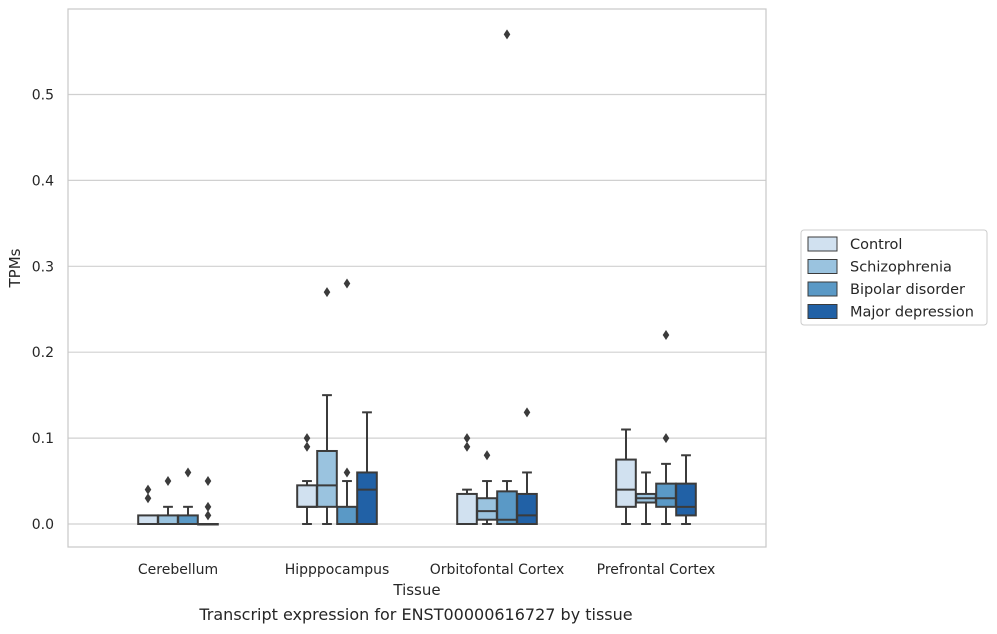 The width and height of the screenshot is (997, 634). I want to click on legend-label: Schizophrenia, so click(901, 268).